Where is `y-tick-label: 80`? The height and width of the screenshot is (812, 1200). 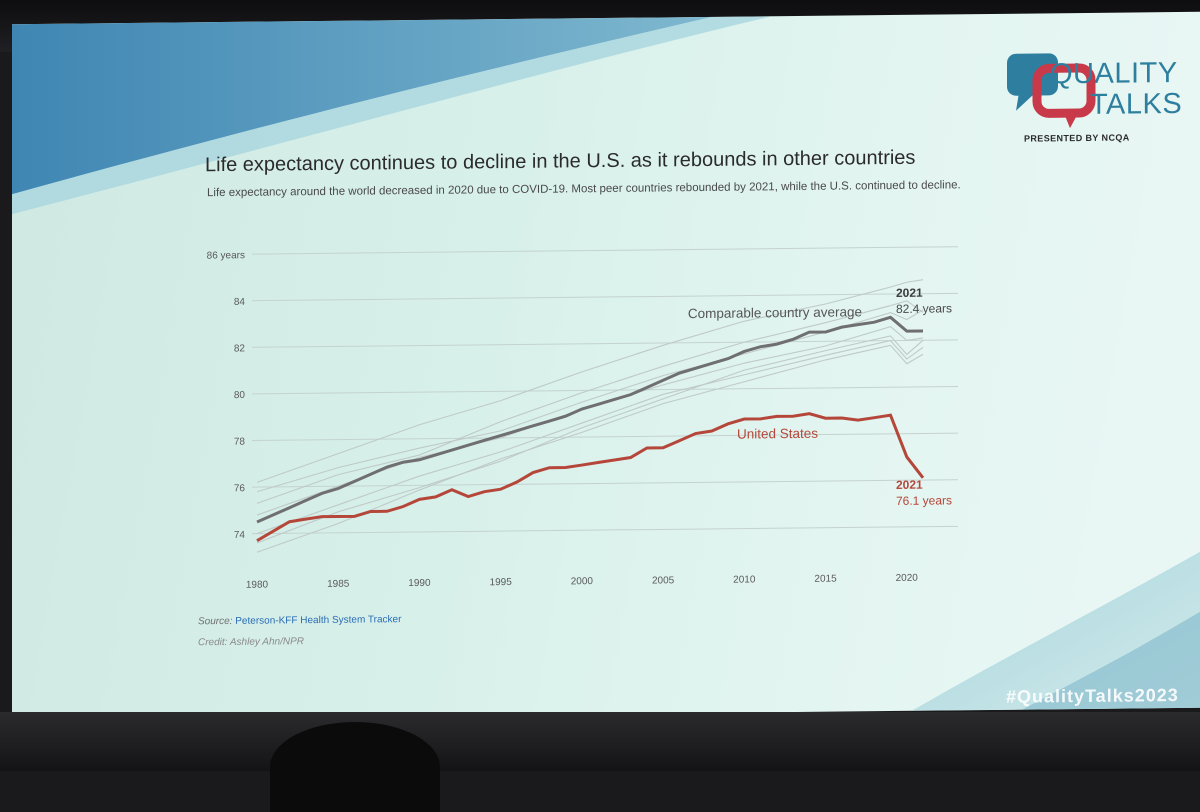 y-tick-label: 80 is located at coordinates (240, 395).